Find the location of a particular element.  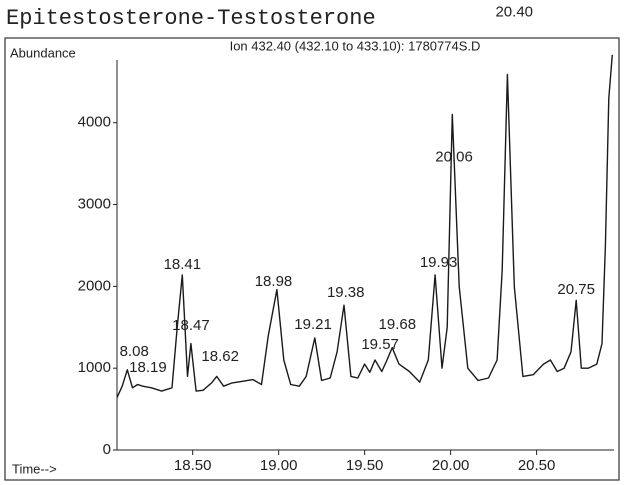

x-tick-label: 19.00 is located at coordinates (279, 465).